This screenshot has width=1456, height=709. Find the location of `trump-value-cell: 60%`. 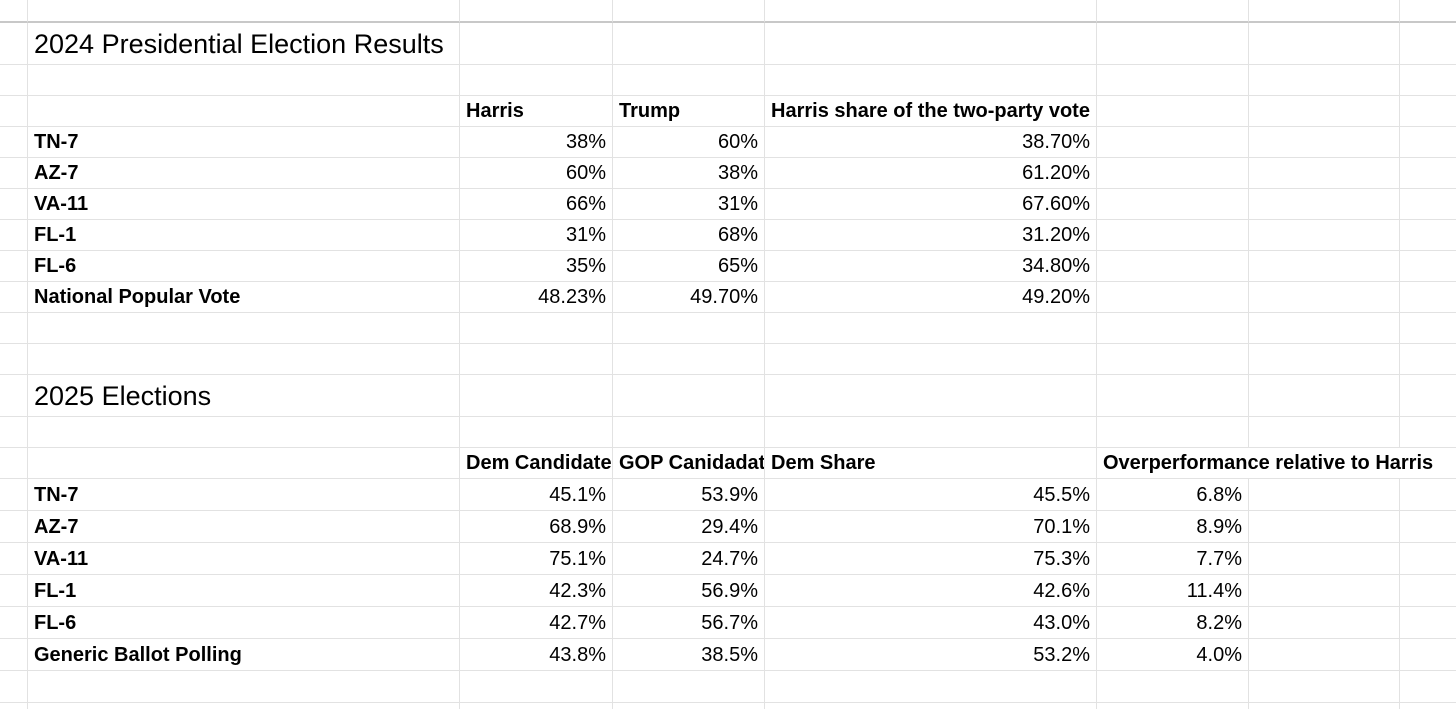

trump-value-cell: 60% is located at coordinates (689, 142).